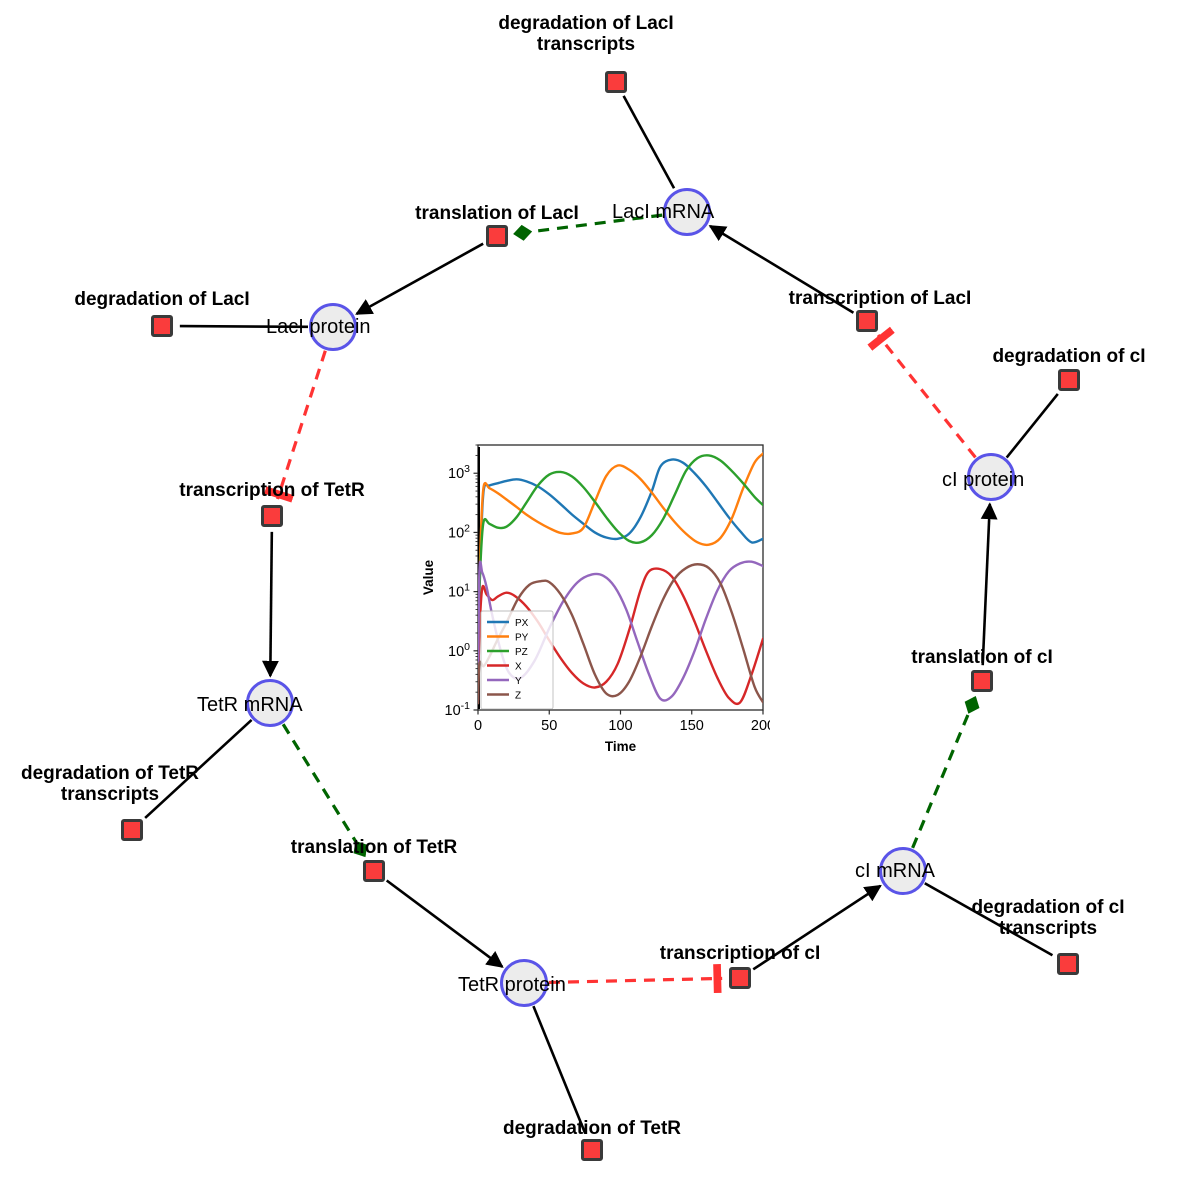 This screenshot has height=1200, width=1189. I want to click on species-label-ci_prot: cI protein, so click(983, 480).